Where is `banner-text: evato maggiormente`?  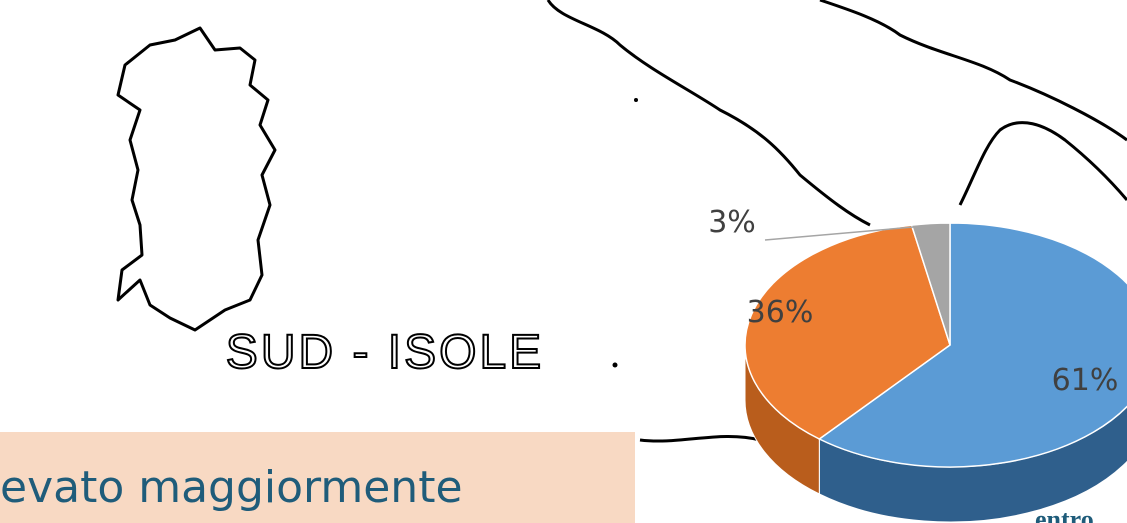
banner-text: evato maggiormente is located at coordinates (231, 487).